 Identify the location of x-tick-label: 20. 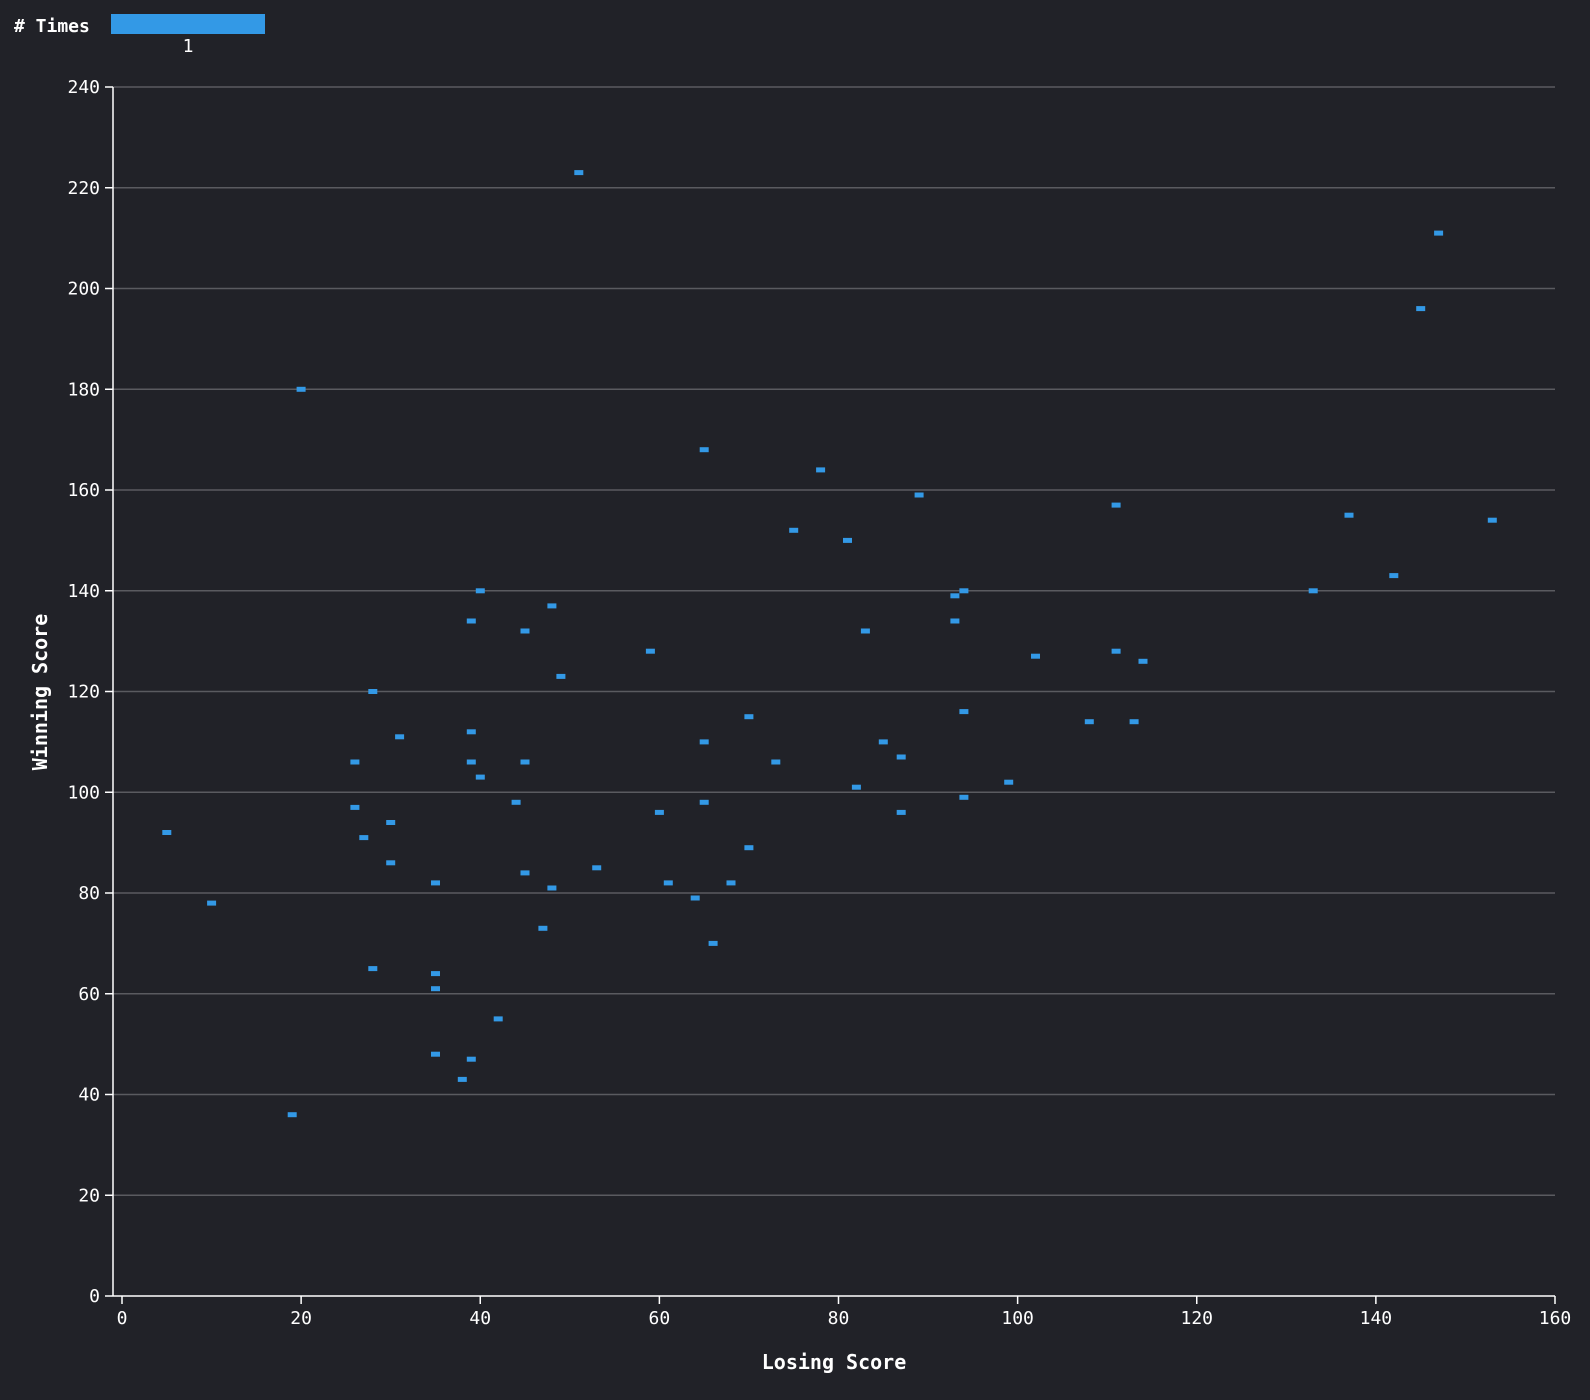
(301, 1318).